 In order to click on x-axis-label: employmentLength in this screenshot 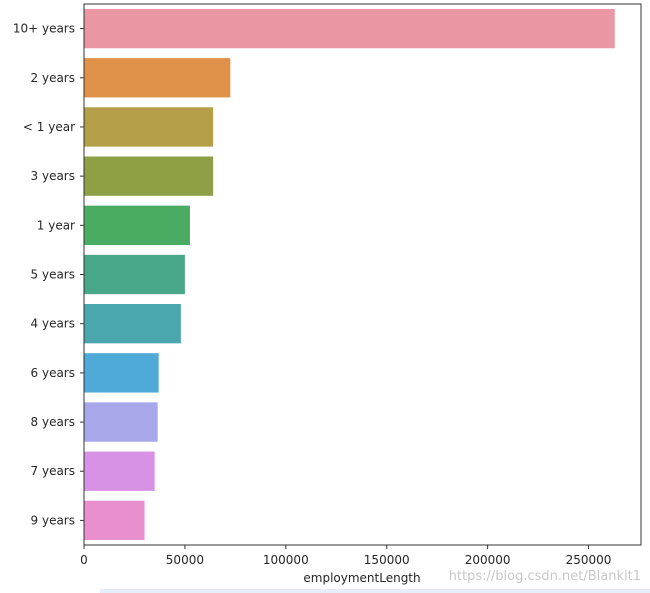, I will do `click(361, 578)`.